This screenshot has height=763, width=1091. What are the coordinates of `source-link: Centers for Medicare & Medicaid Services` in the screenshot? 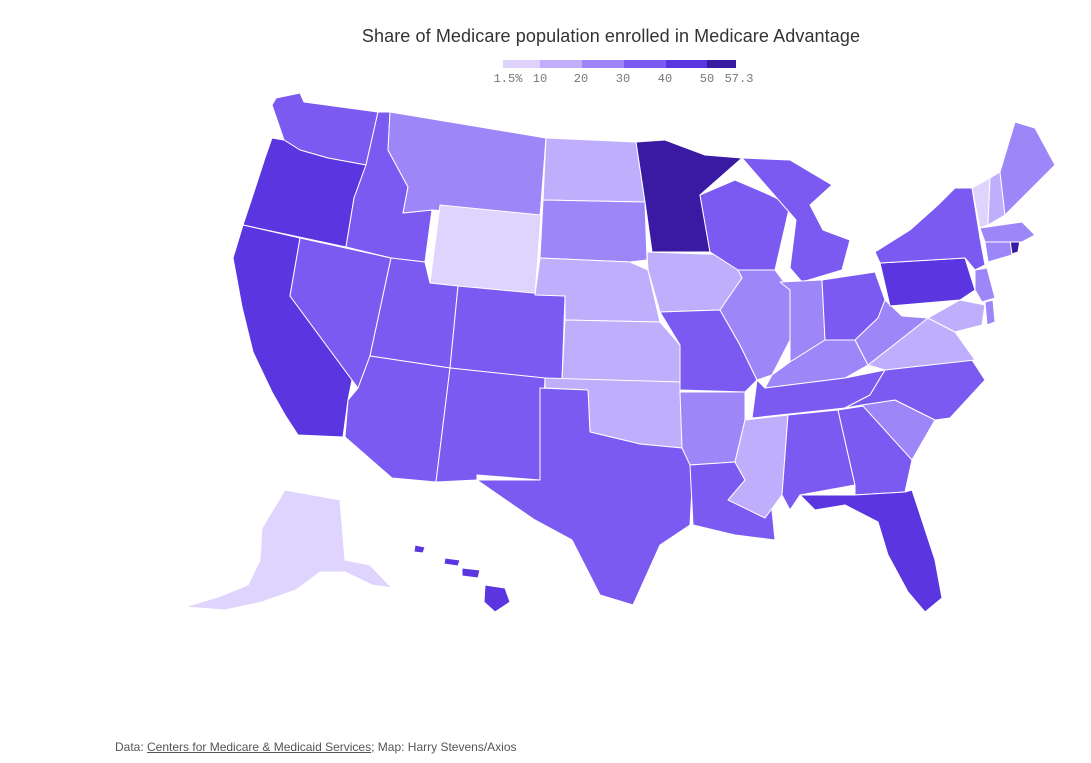 It's located at (259, 747).